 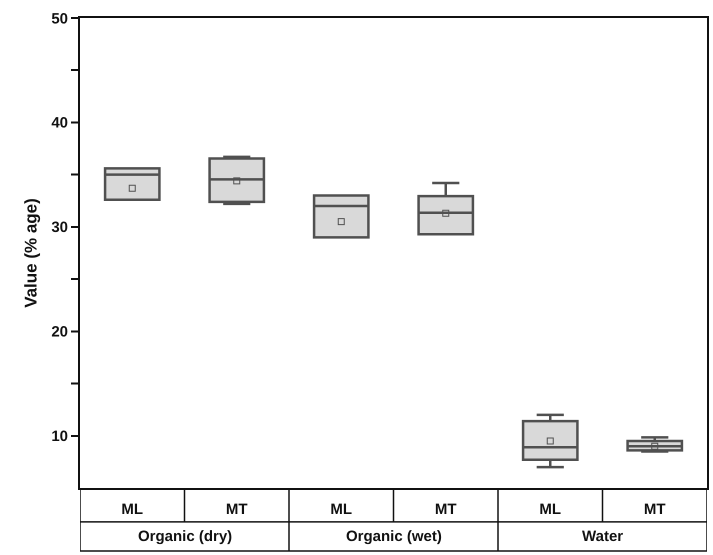 I want to click on y-axis-title: Value (% age), so click(x=30, y=253).